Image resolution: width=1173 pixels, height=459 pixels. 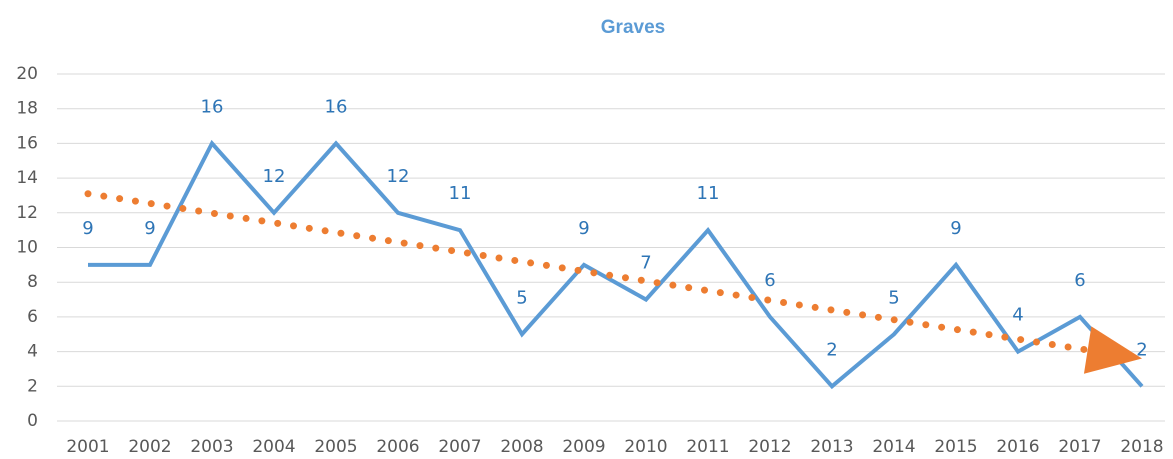 What do you see at coordinates (32, 352) in the screenshot?
I see `y-tick-label: 4` at bounding box center [32, 352].